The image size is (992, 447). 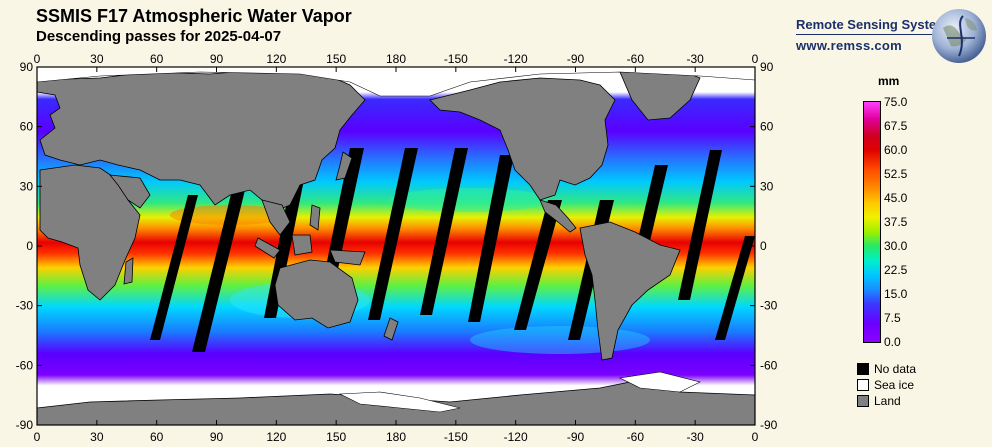 I want to click on landmass-north-america, so click(x=522, y=139).